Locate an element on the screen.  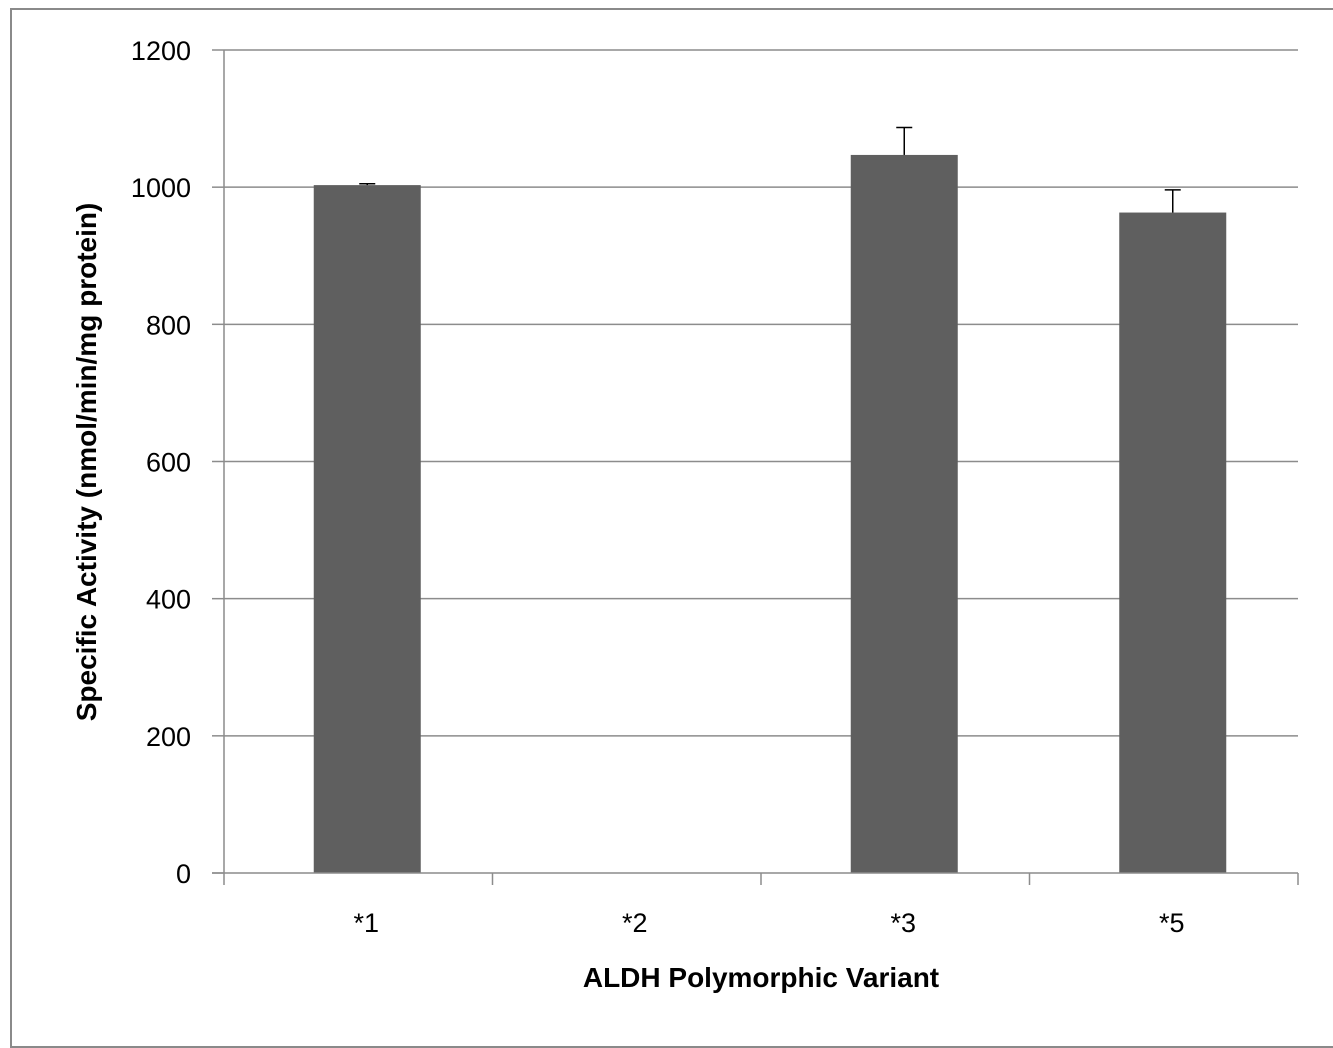
y-tick-label: 400 is located at coordinates (168, 600).